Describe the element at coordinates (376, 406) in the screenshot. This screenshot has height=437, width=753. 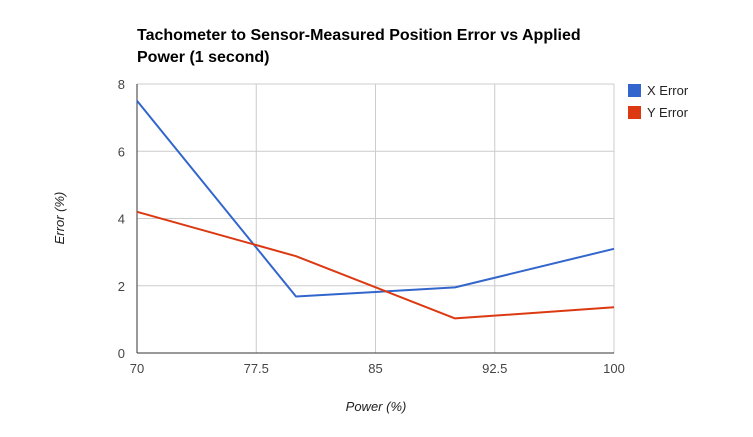
I see `x-axis-label: Power (%)` at that location.